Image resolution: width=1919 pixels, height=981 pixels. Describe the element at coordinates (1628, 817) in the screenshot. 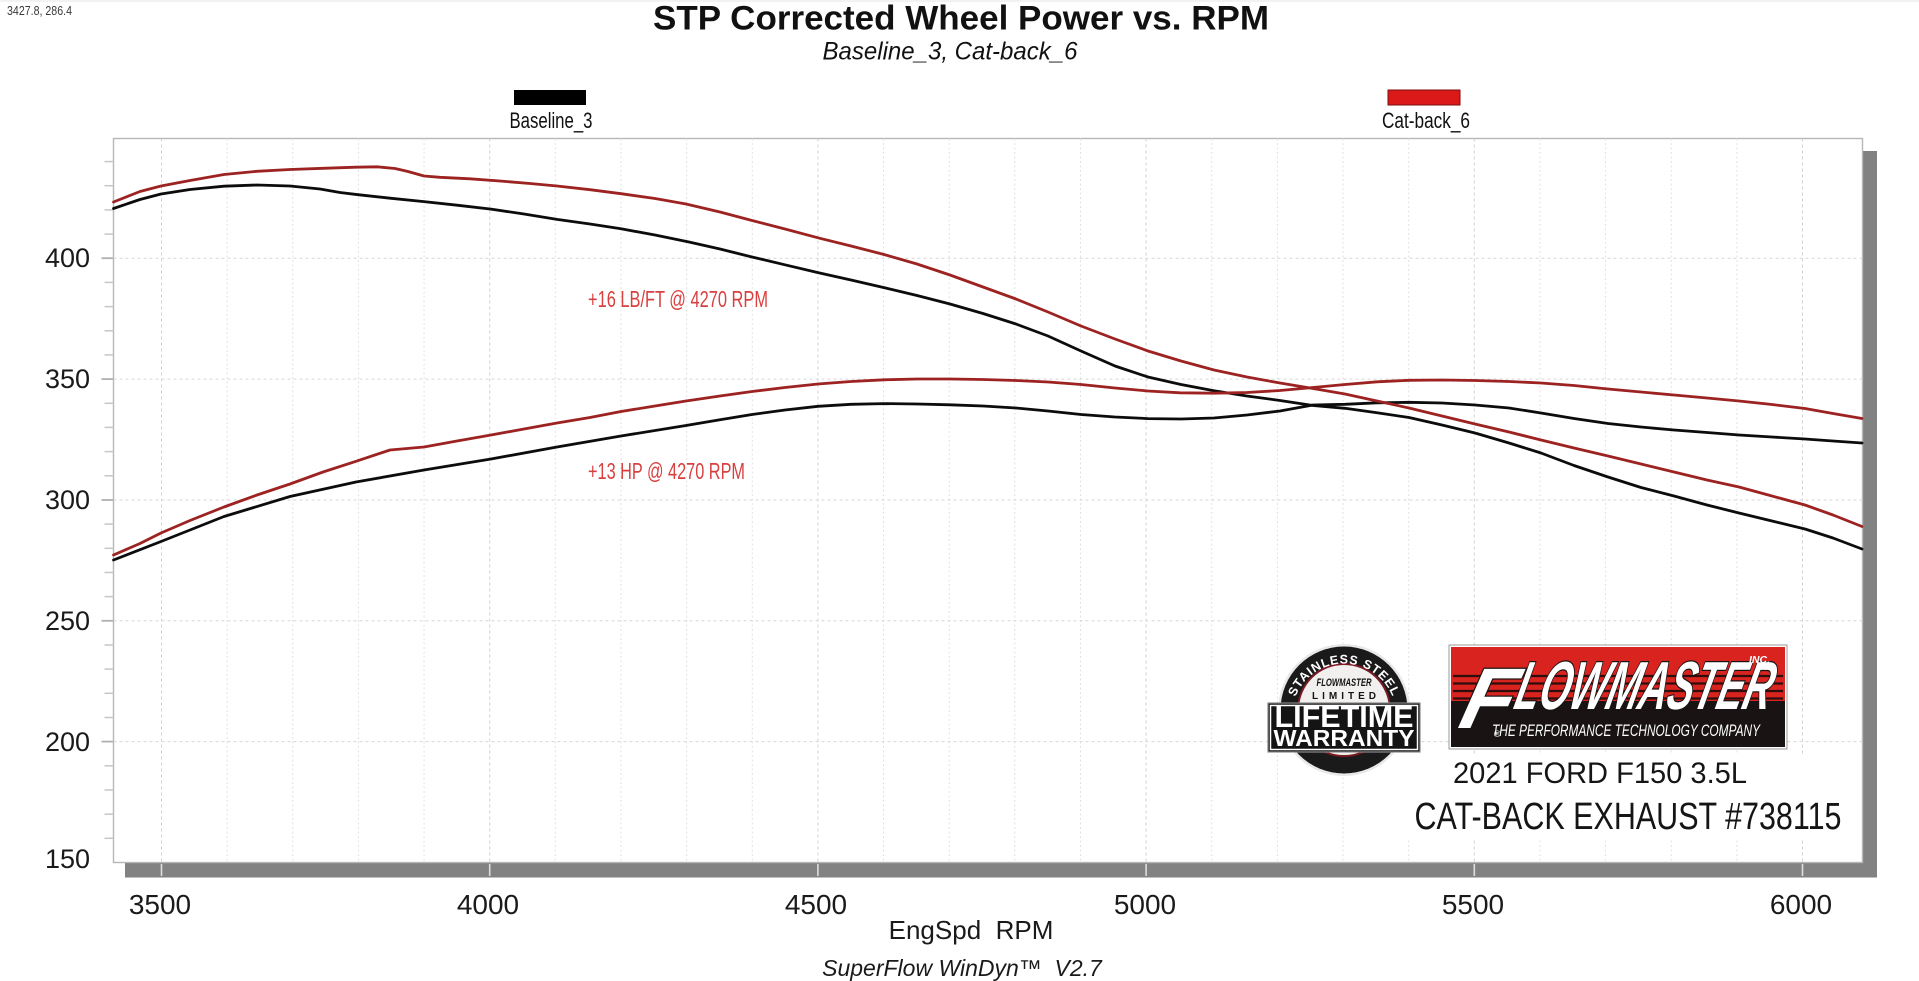

I see `svg-text: CAT-BACK EXHAUST #738115` at that location.